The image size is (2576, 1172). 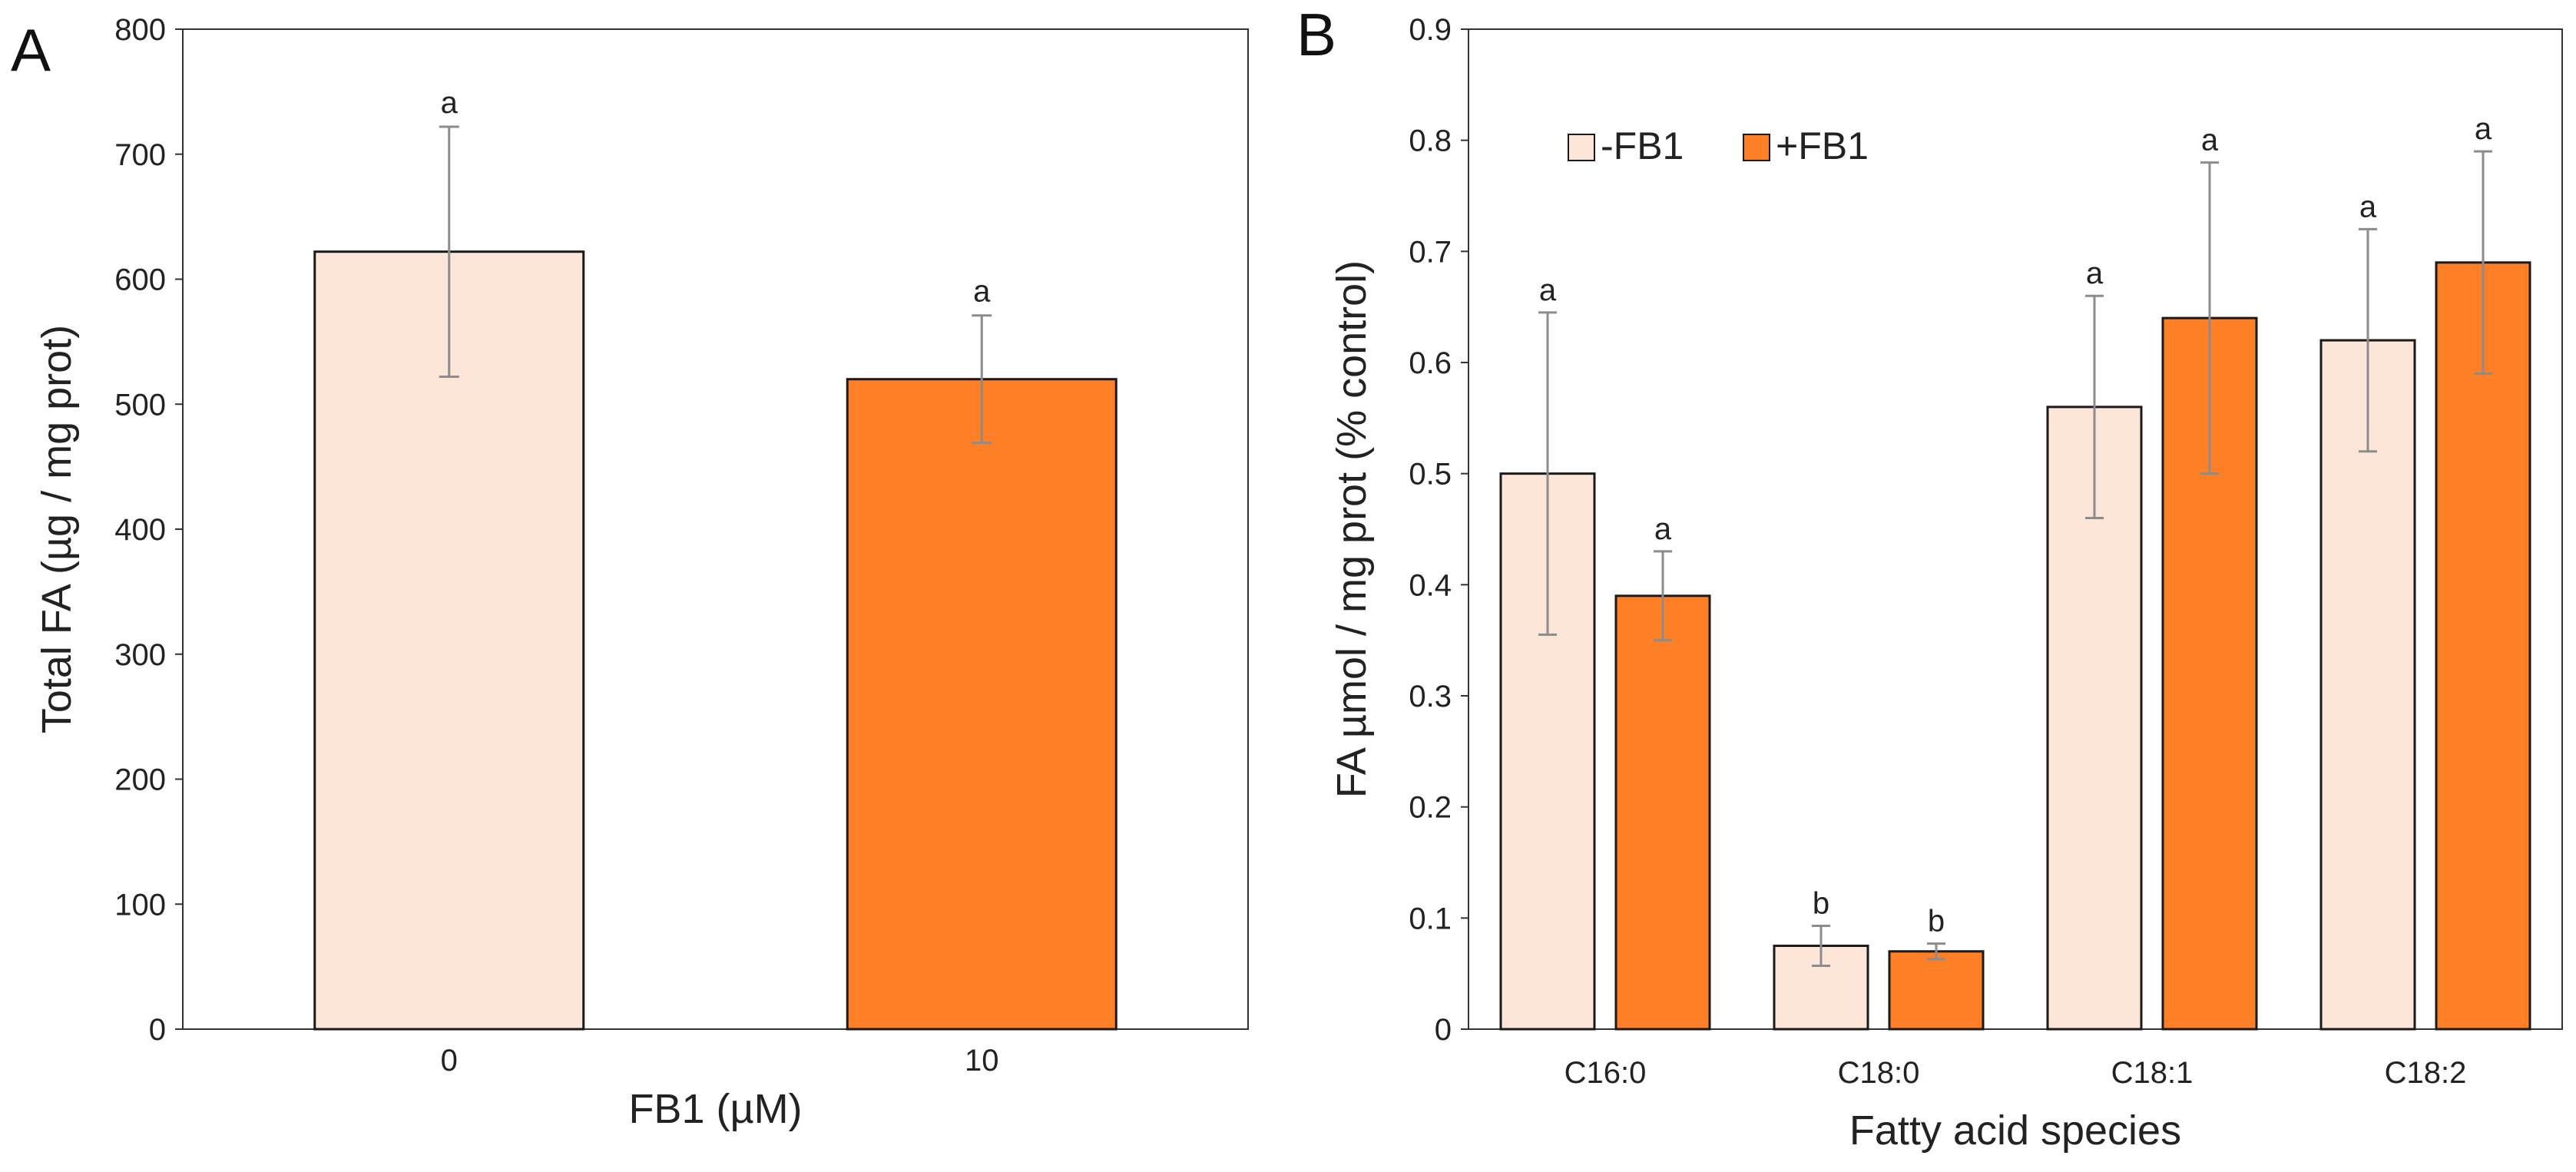 What do you see at coordinates (1718, 145) in the screenshot?
I see `chart-b-legend: -FB1 +FB1` at bounding box center [1718, 145].